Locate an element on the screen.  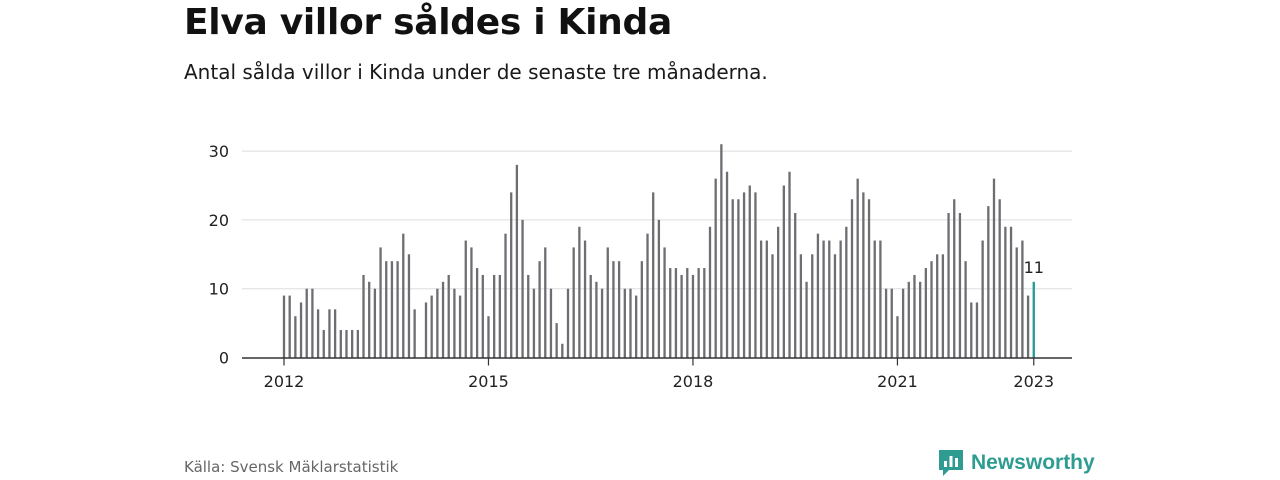
y-tick-label: 20 is located at coordinates (219, 220).